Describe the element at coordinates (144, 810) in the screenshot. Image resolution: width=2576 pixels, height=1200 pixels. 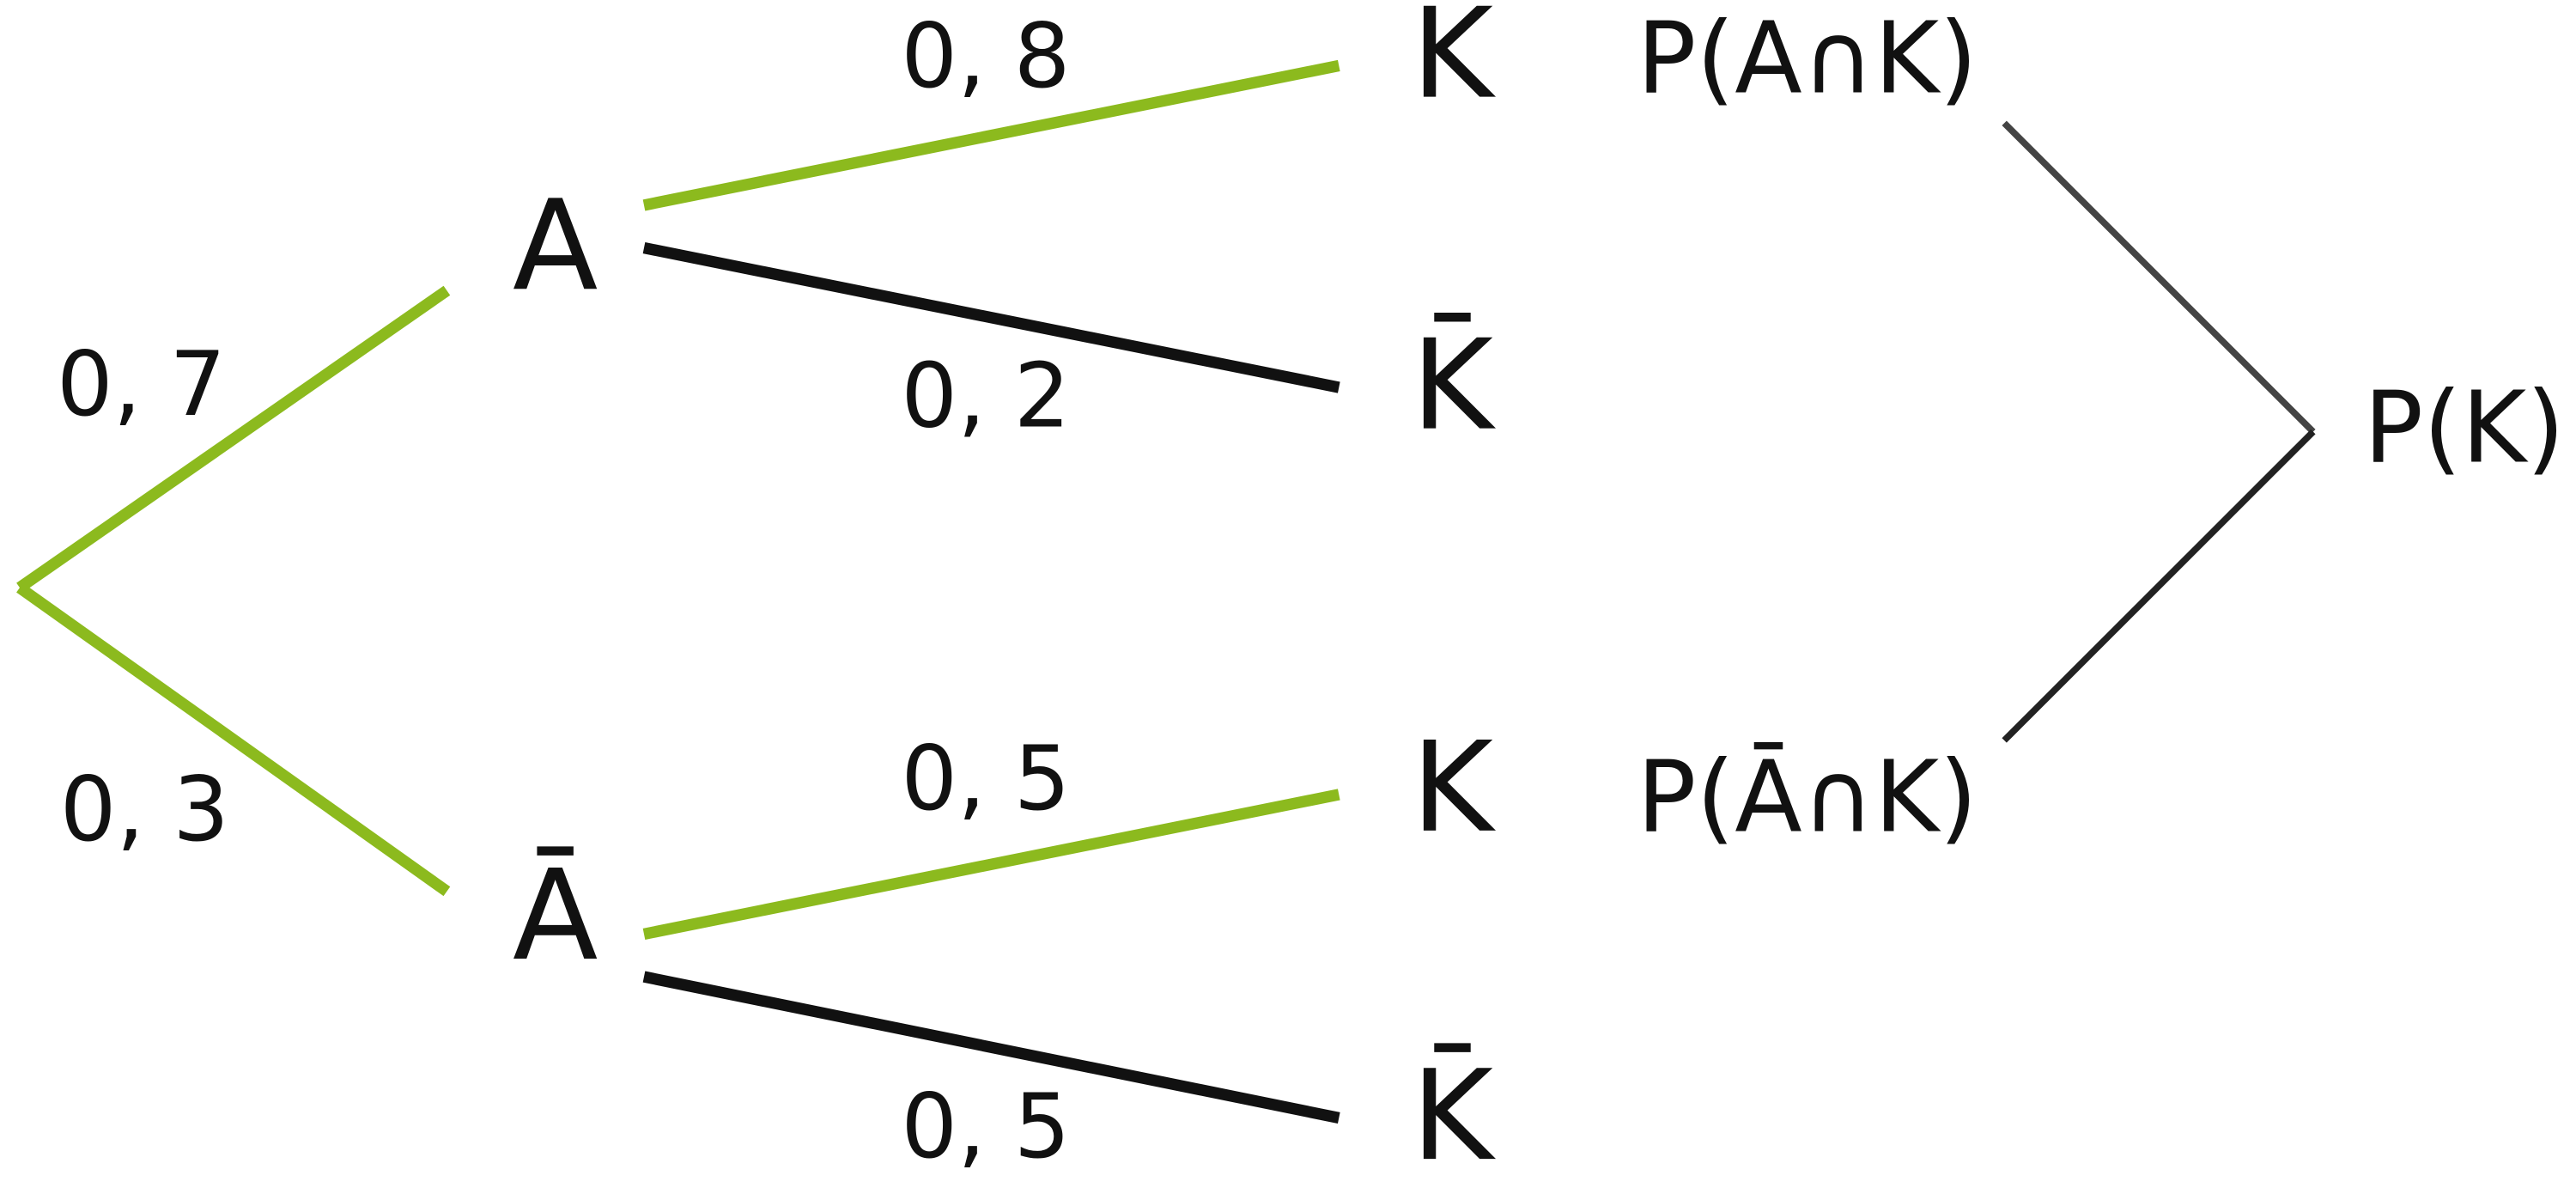
I see `edge-label: 0, 3` at that location.